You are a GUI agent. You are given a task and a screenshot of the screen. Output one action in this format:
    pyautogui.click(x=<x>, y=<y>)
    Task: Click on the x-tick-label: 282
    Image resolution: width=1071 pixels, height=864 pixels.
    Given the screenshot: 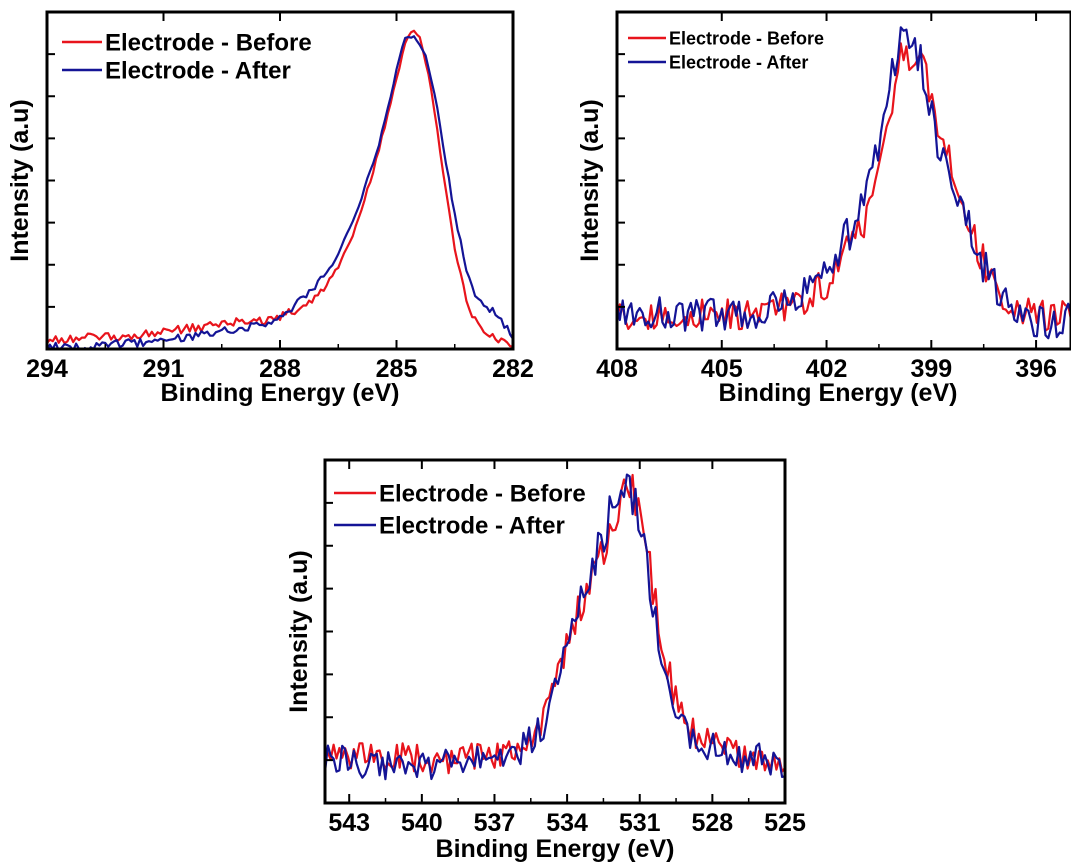 What is the action you would take?
    pyautogui.click(x=513, y=369)
    